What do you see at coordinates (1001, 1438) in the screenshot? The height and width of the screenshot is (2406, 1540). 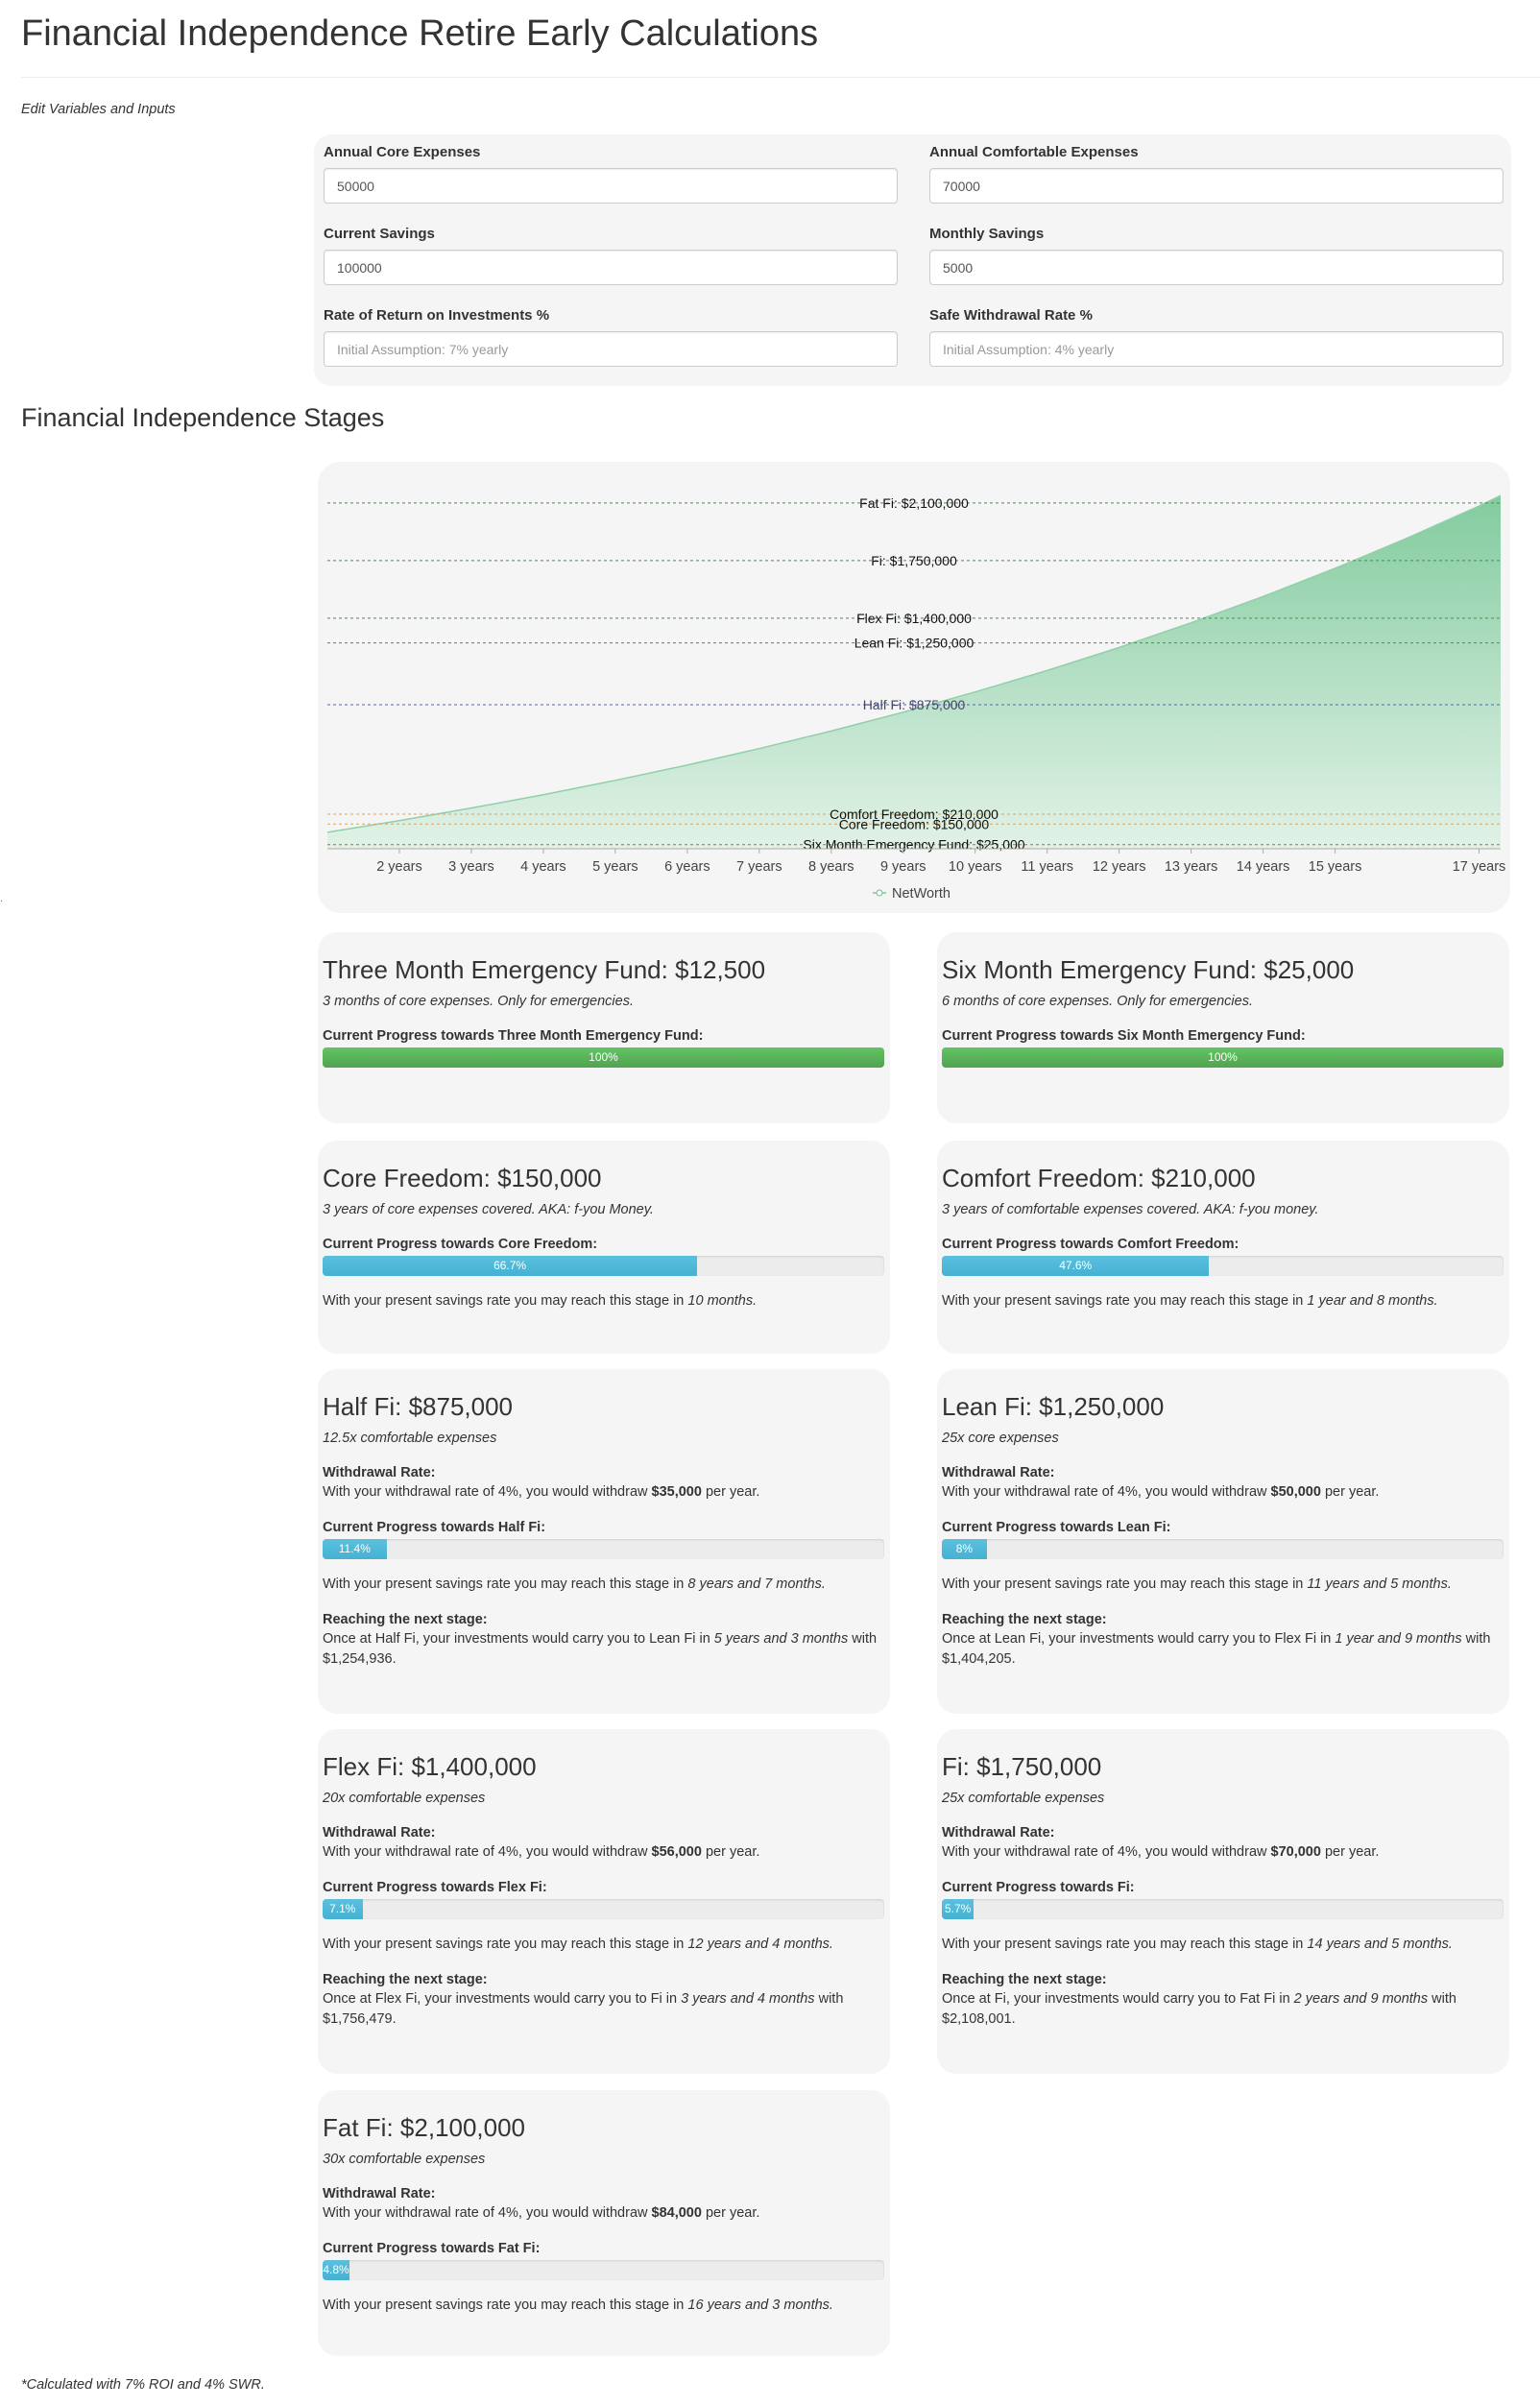 I see `stage-description: 25x core expenses` at bounding box center [1001, 1438].